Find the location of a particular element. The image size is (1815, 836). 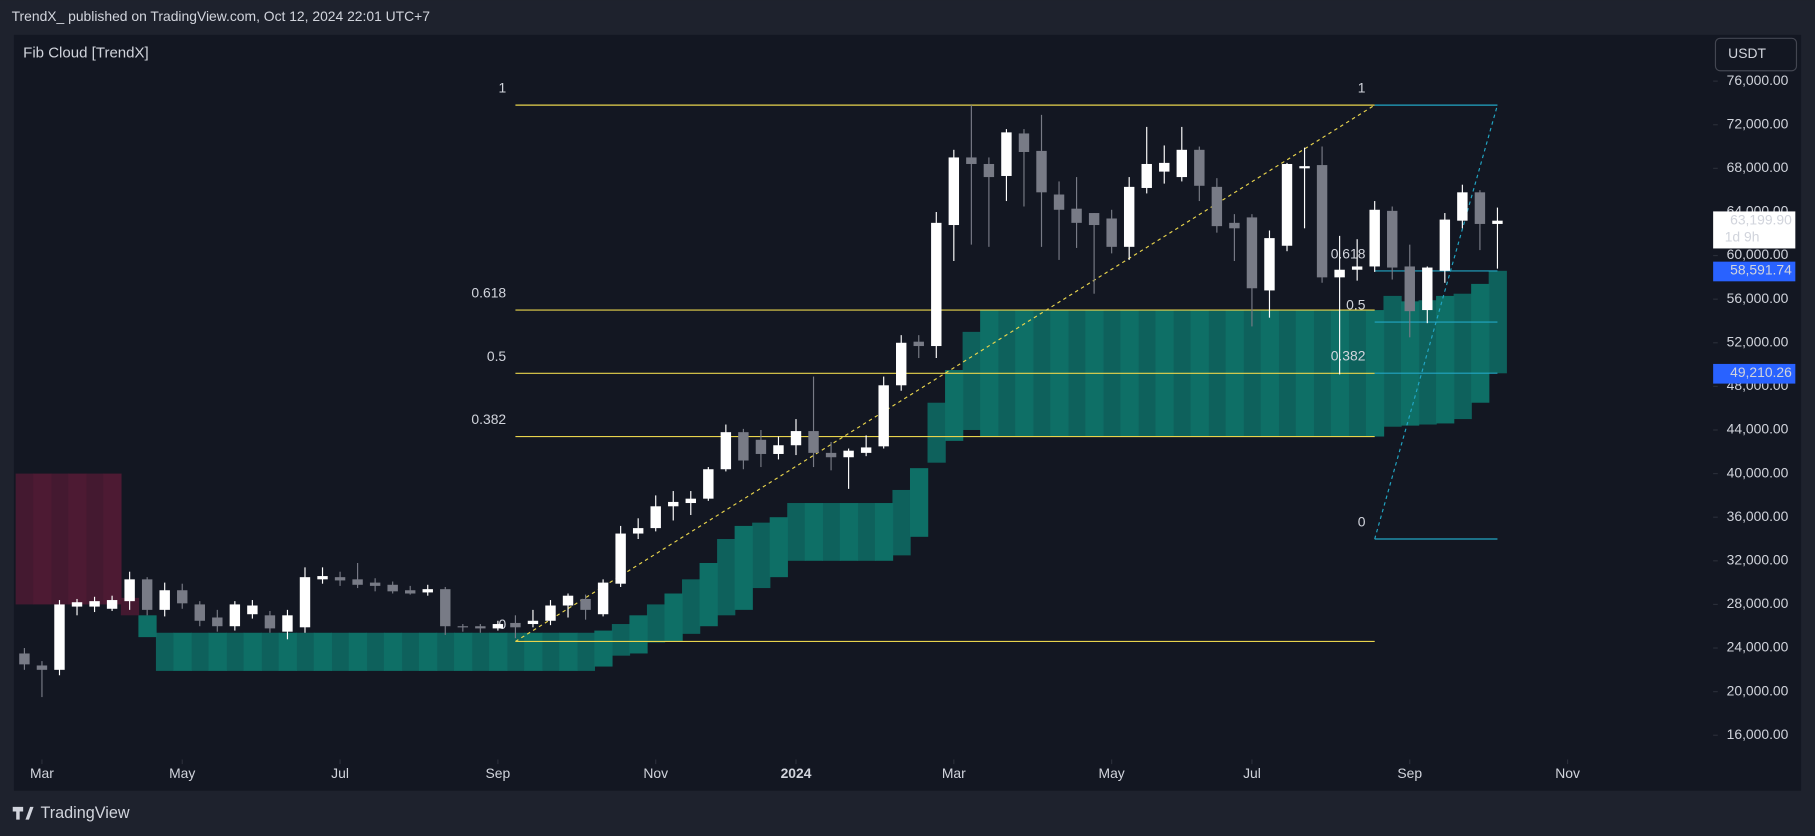

price-label: 49,210.26 is located at coordinates (1761, 372).